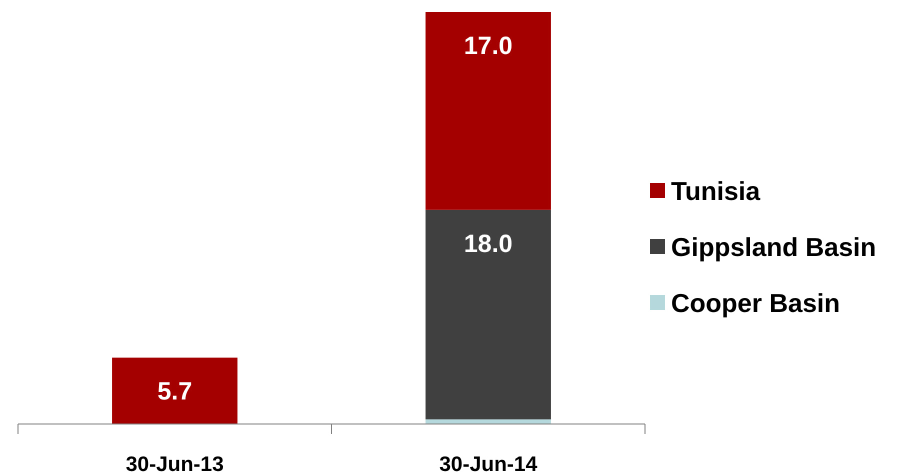  What do you see at coordinates (773, 247) in the screenshot?
I see `legend-label: Gippsland Basin` at bounding box center [773, 247].